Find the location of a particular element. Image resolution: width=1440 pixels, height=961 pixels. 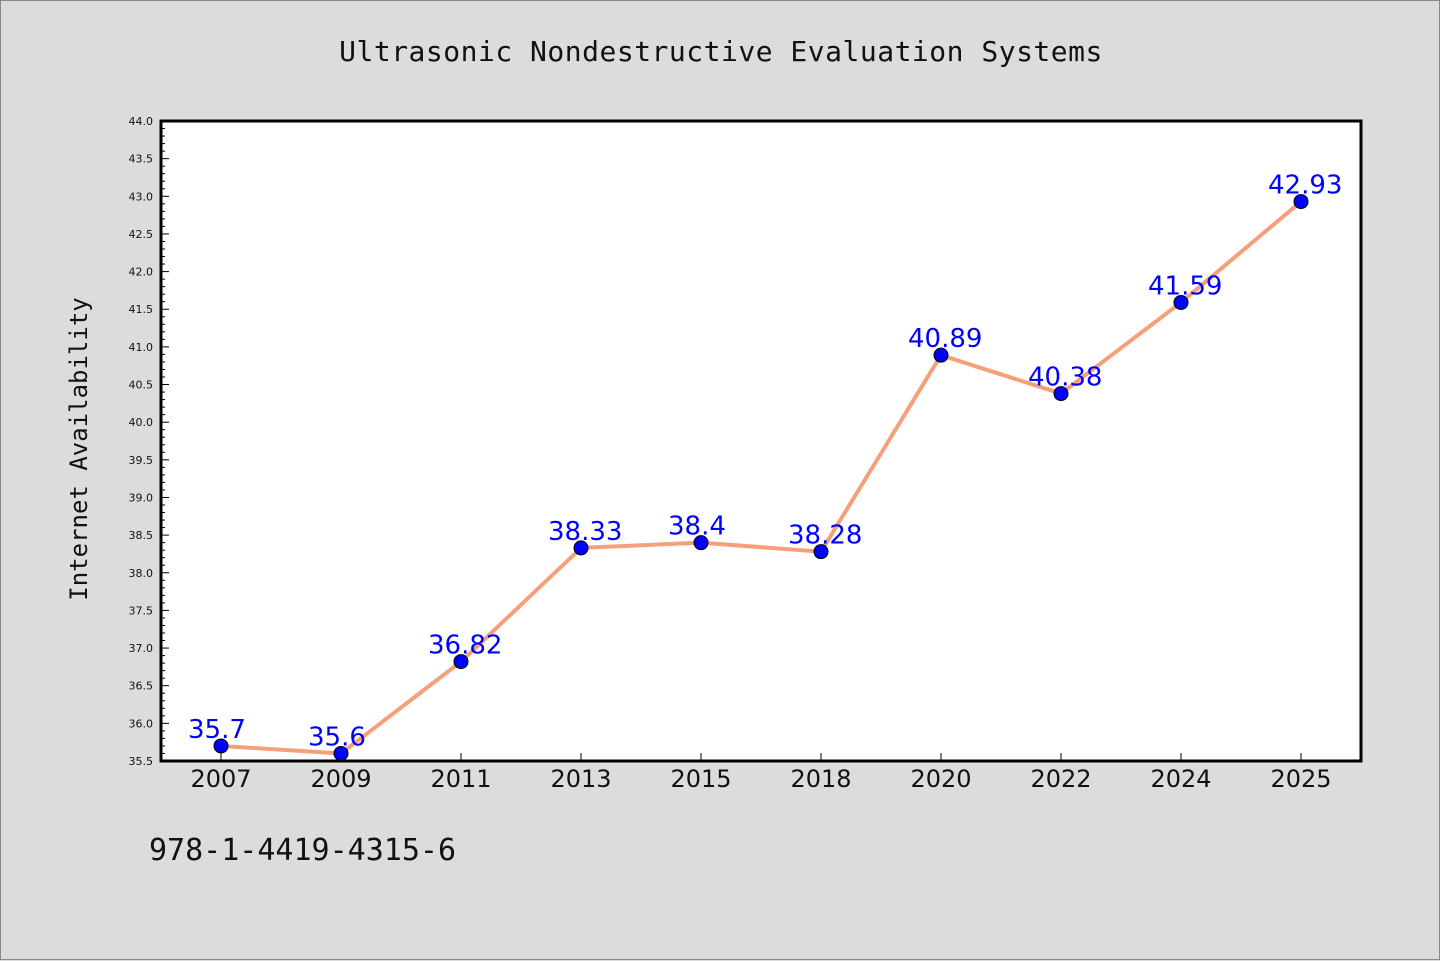

data-label: 38.33 is located at coordinates (585, 532).